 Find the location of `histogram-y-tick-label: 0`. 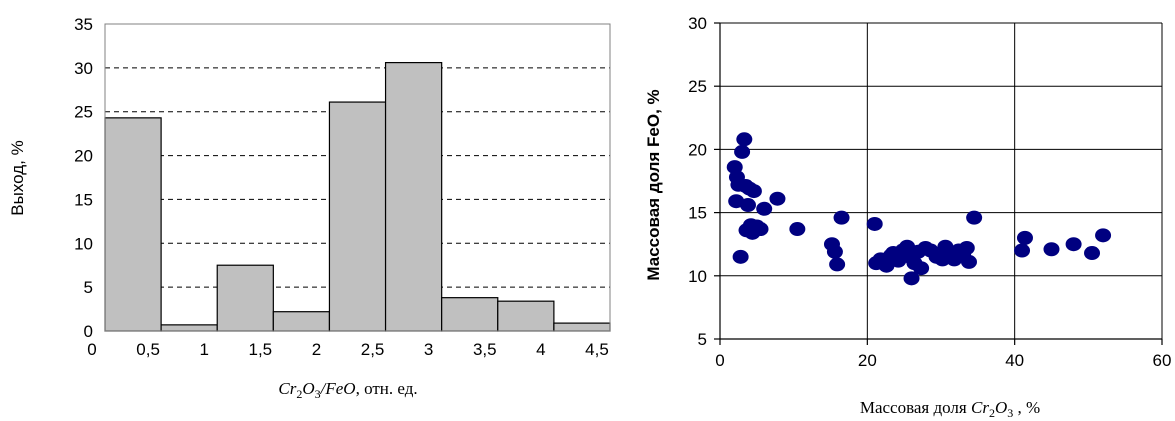

histogram-y-tick-label: 0 is located at coordinates (88, 331).